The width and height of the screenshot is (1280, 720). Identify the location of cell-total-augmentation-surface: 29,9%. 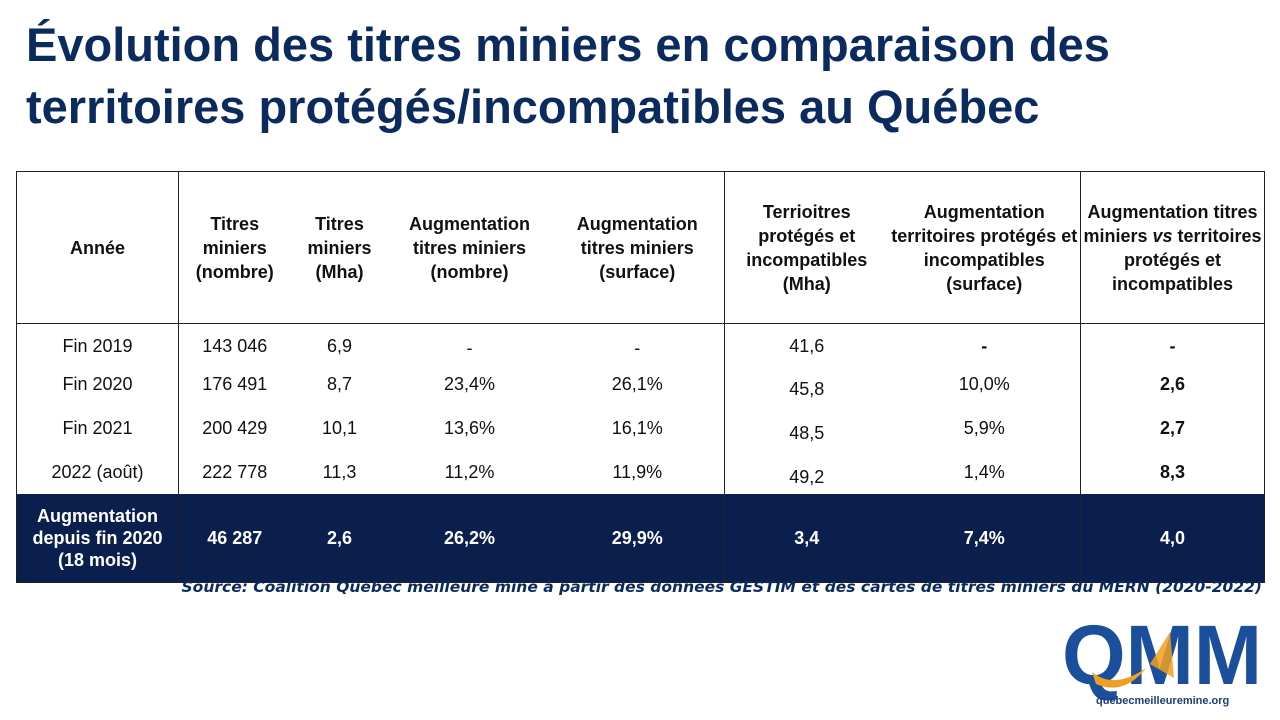
(637, 538).